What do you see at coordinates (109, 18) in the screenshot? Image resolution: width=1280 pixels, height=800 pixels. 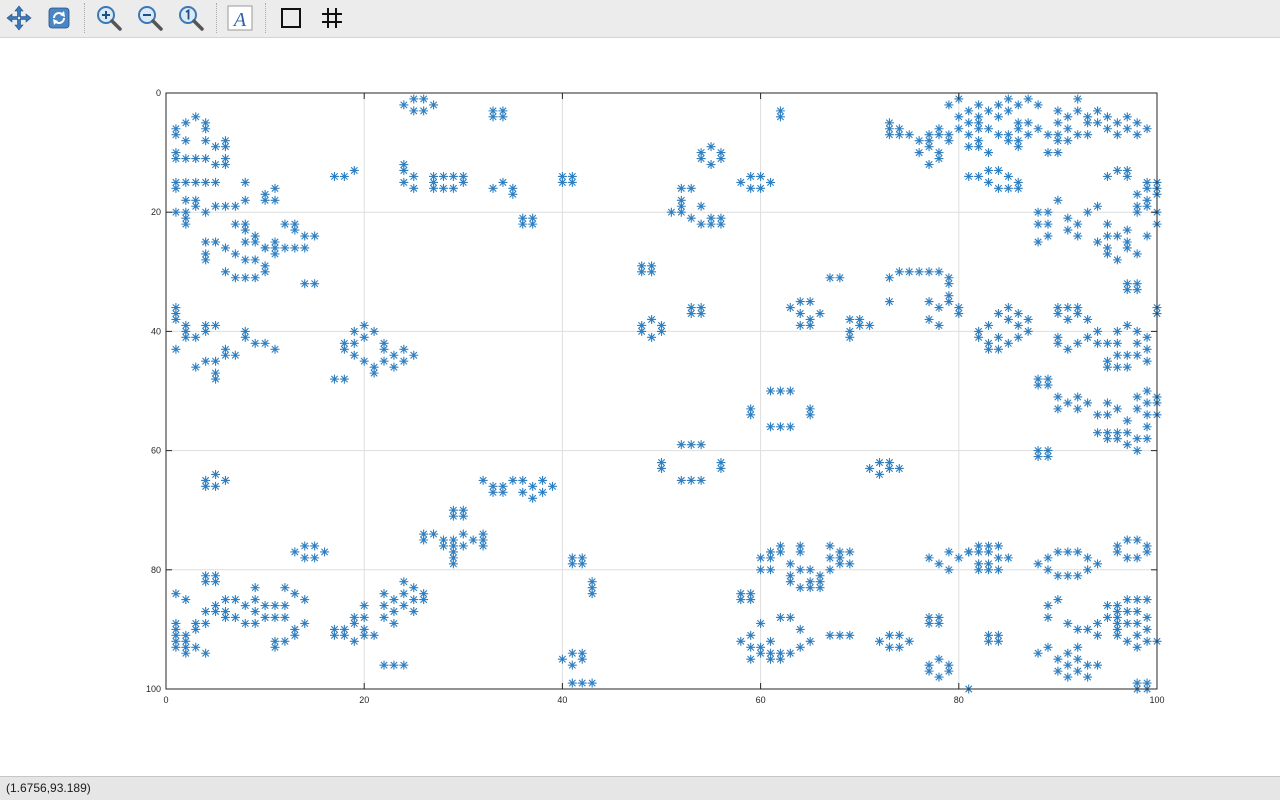 I see `zoom-in-button` at bounding box center [109, 18].